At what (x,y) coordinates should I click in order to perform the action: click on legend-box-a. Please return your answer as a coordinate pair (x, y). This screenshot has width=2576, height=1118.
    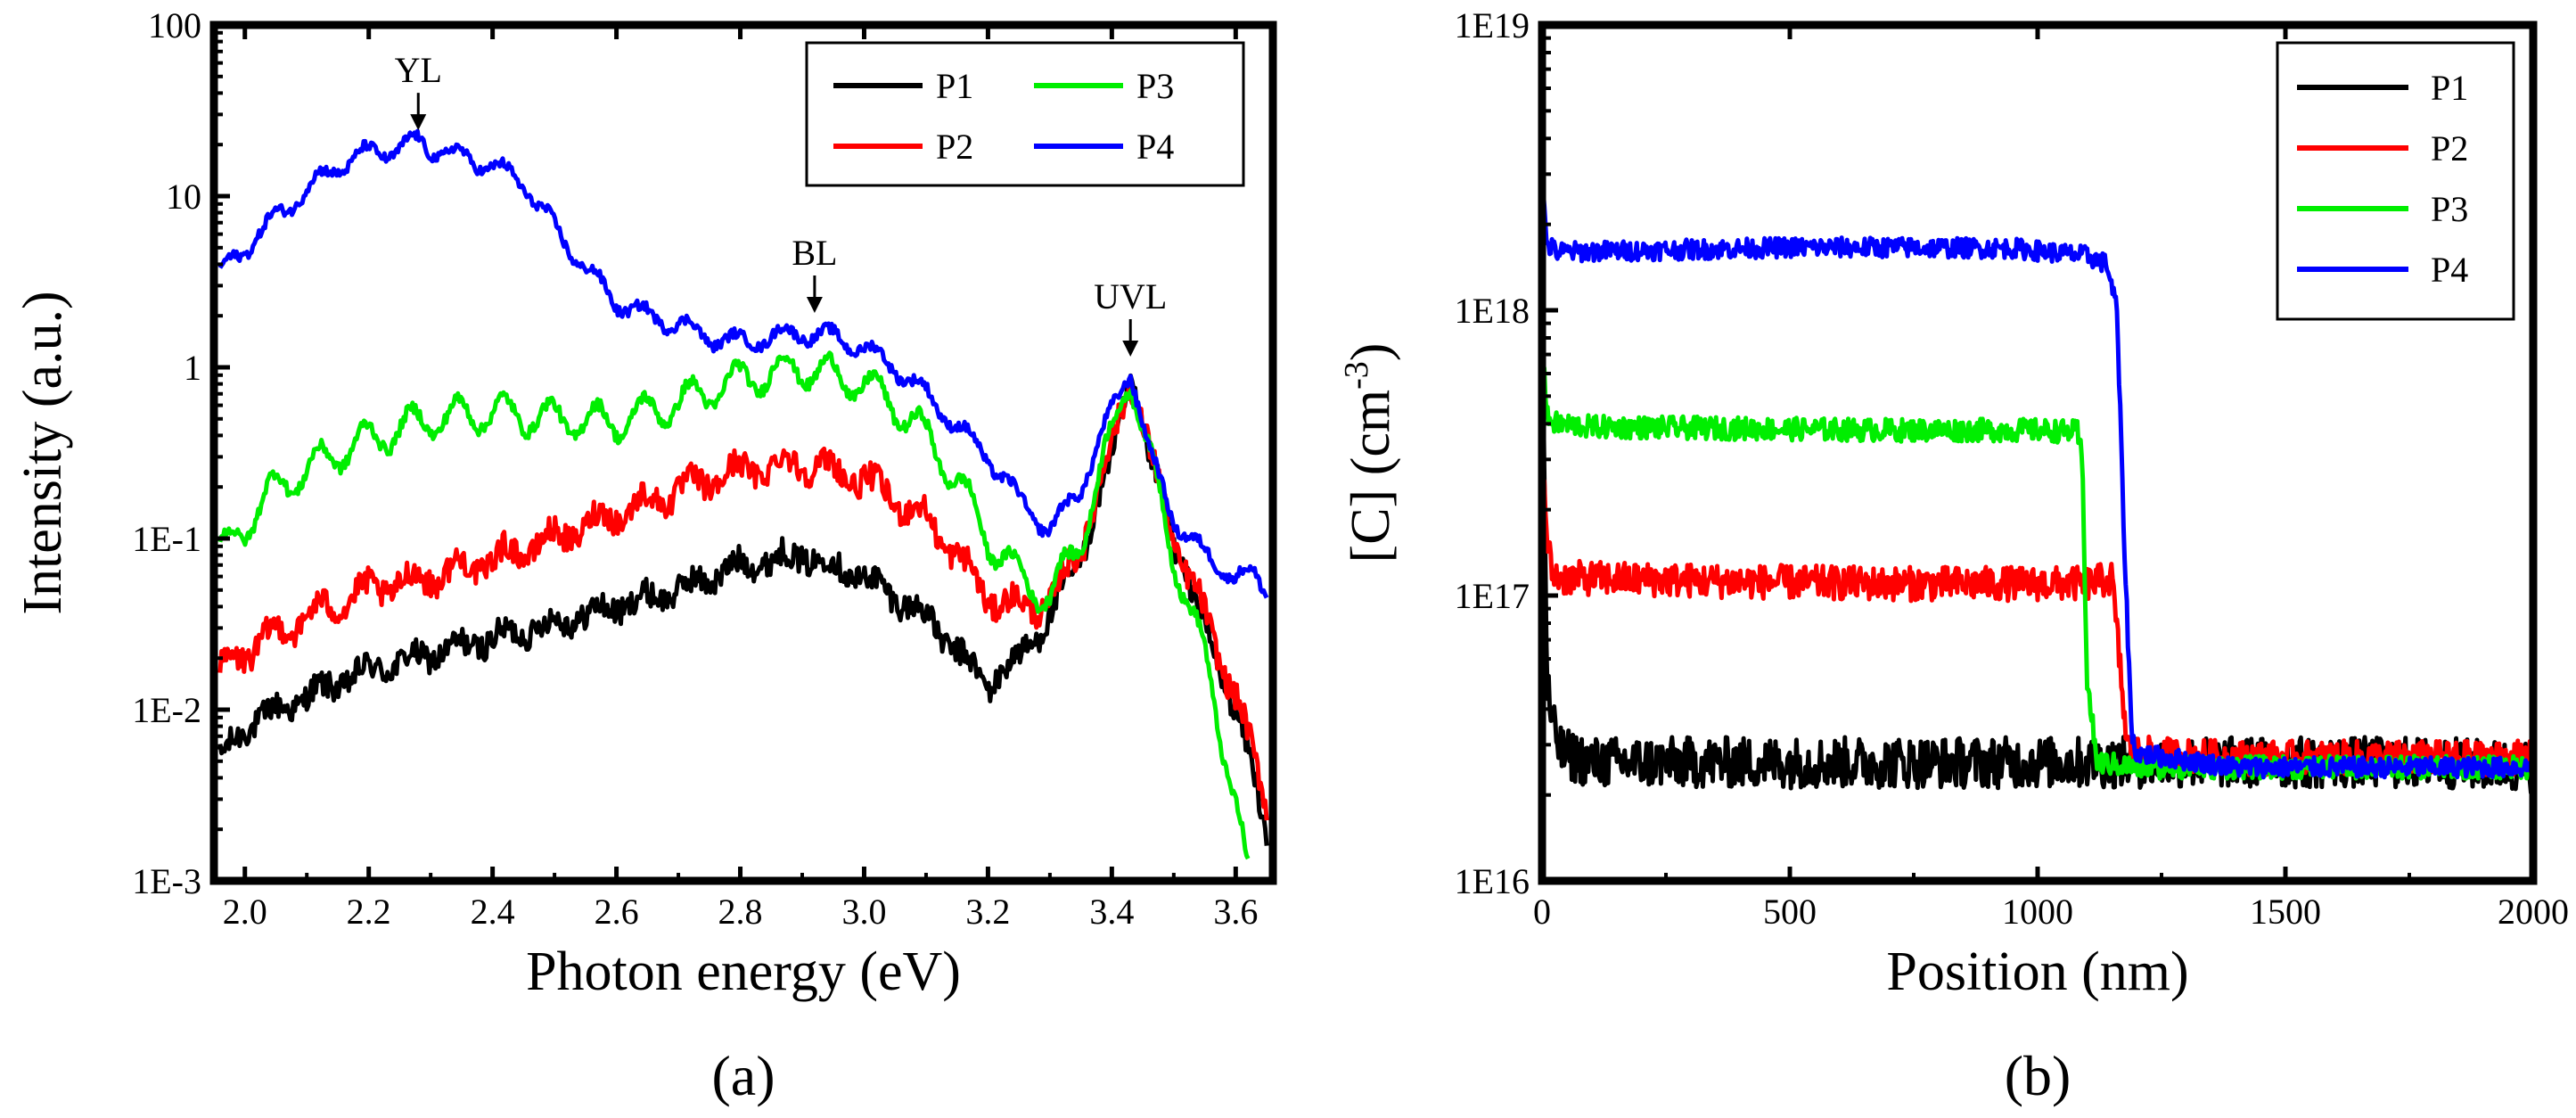
    Looking at the image, I should click on (1025, 114).